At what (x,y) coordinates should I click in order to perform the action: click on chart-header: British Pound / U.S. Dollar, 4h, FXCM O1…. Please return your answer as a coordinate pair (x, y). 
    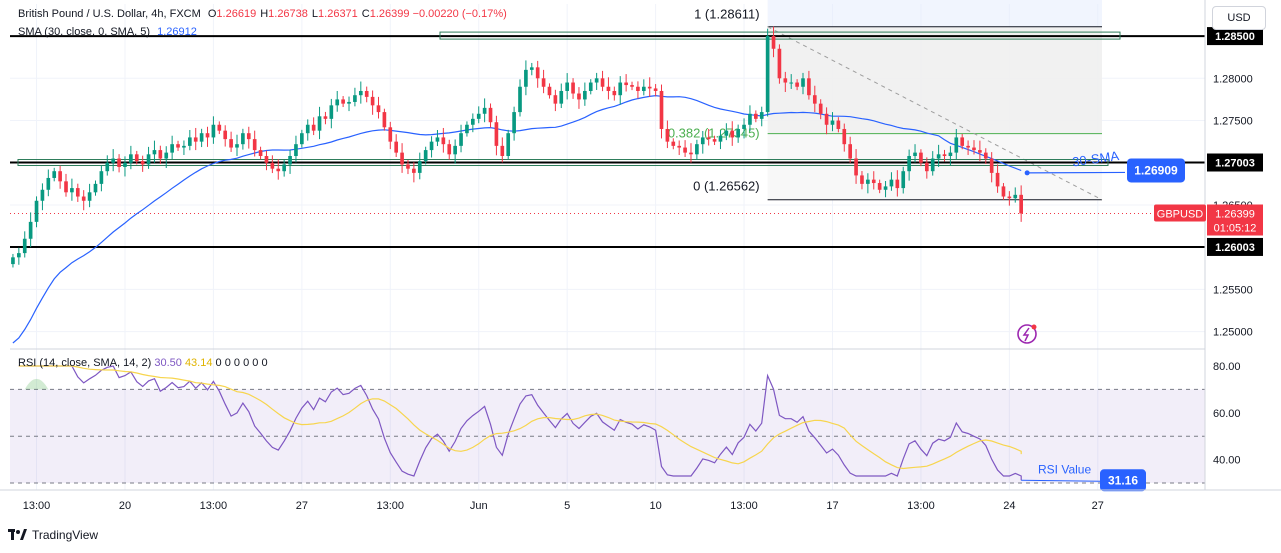
    Looking at the image, I should click on (262, 14).